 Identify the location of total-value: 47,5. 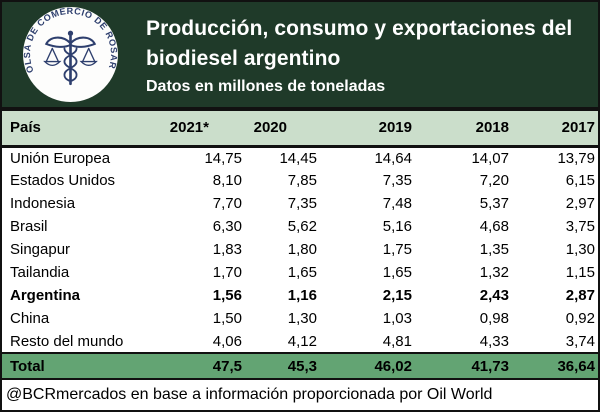
(198, 366).